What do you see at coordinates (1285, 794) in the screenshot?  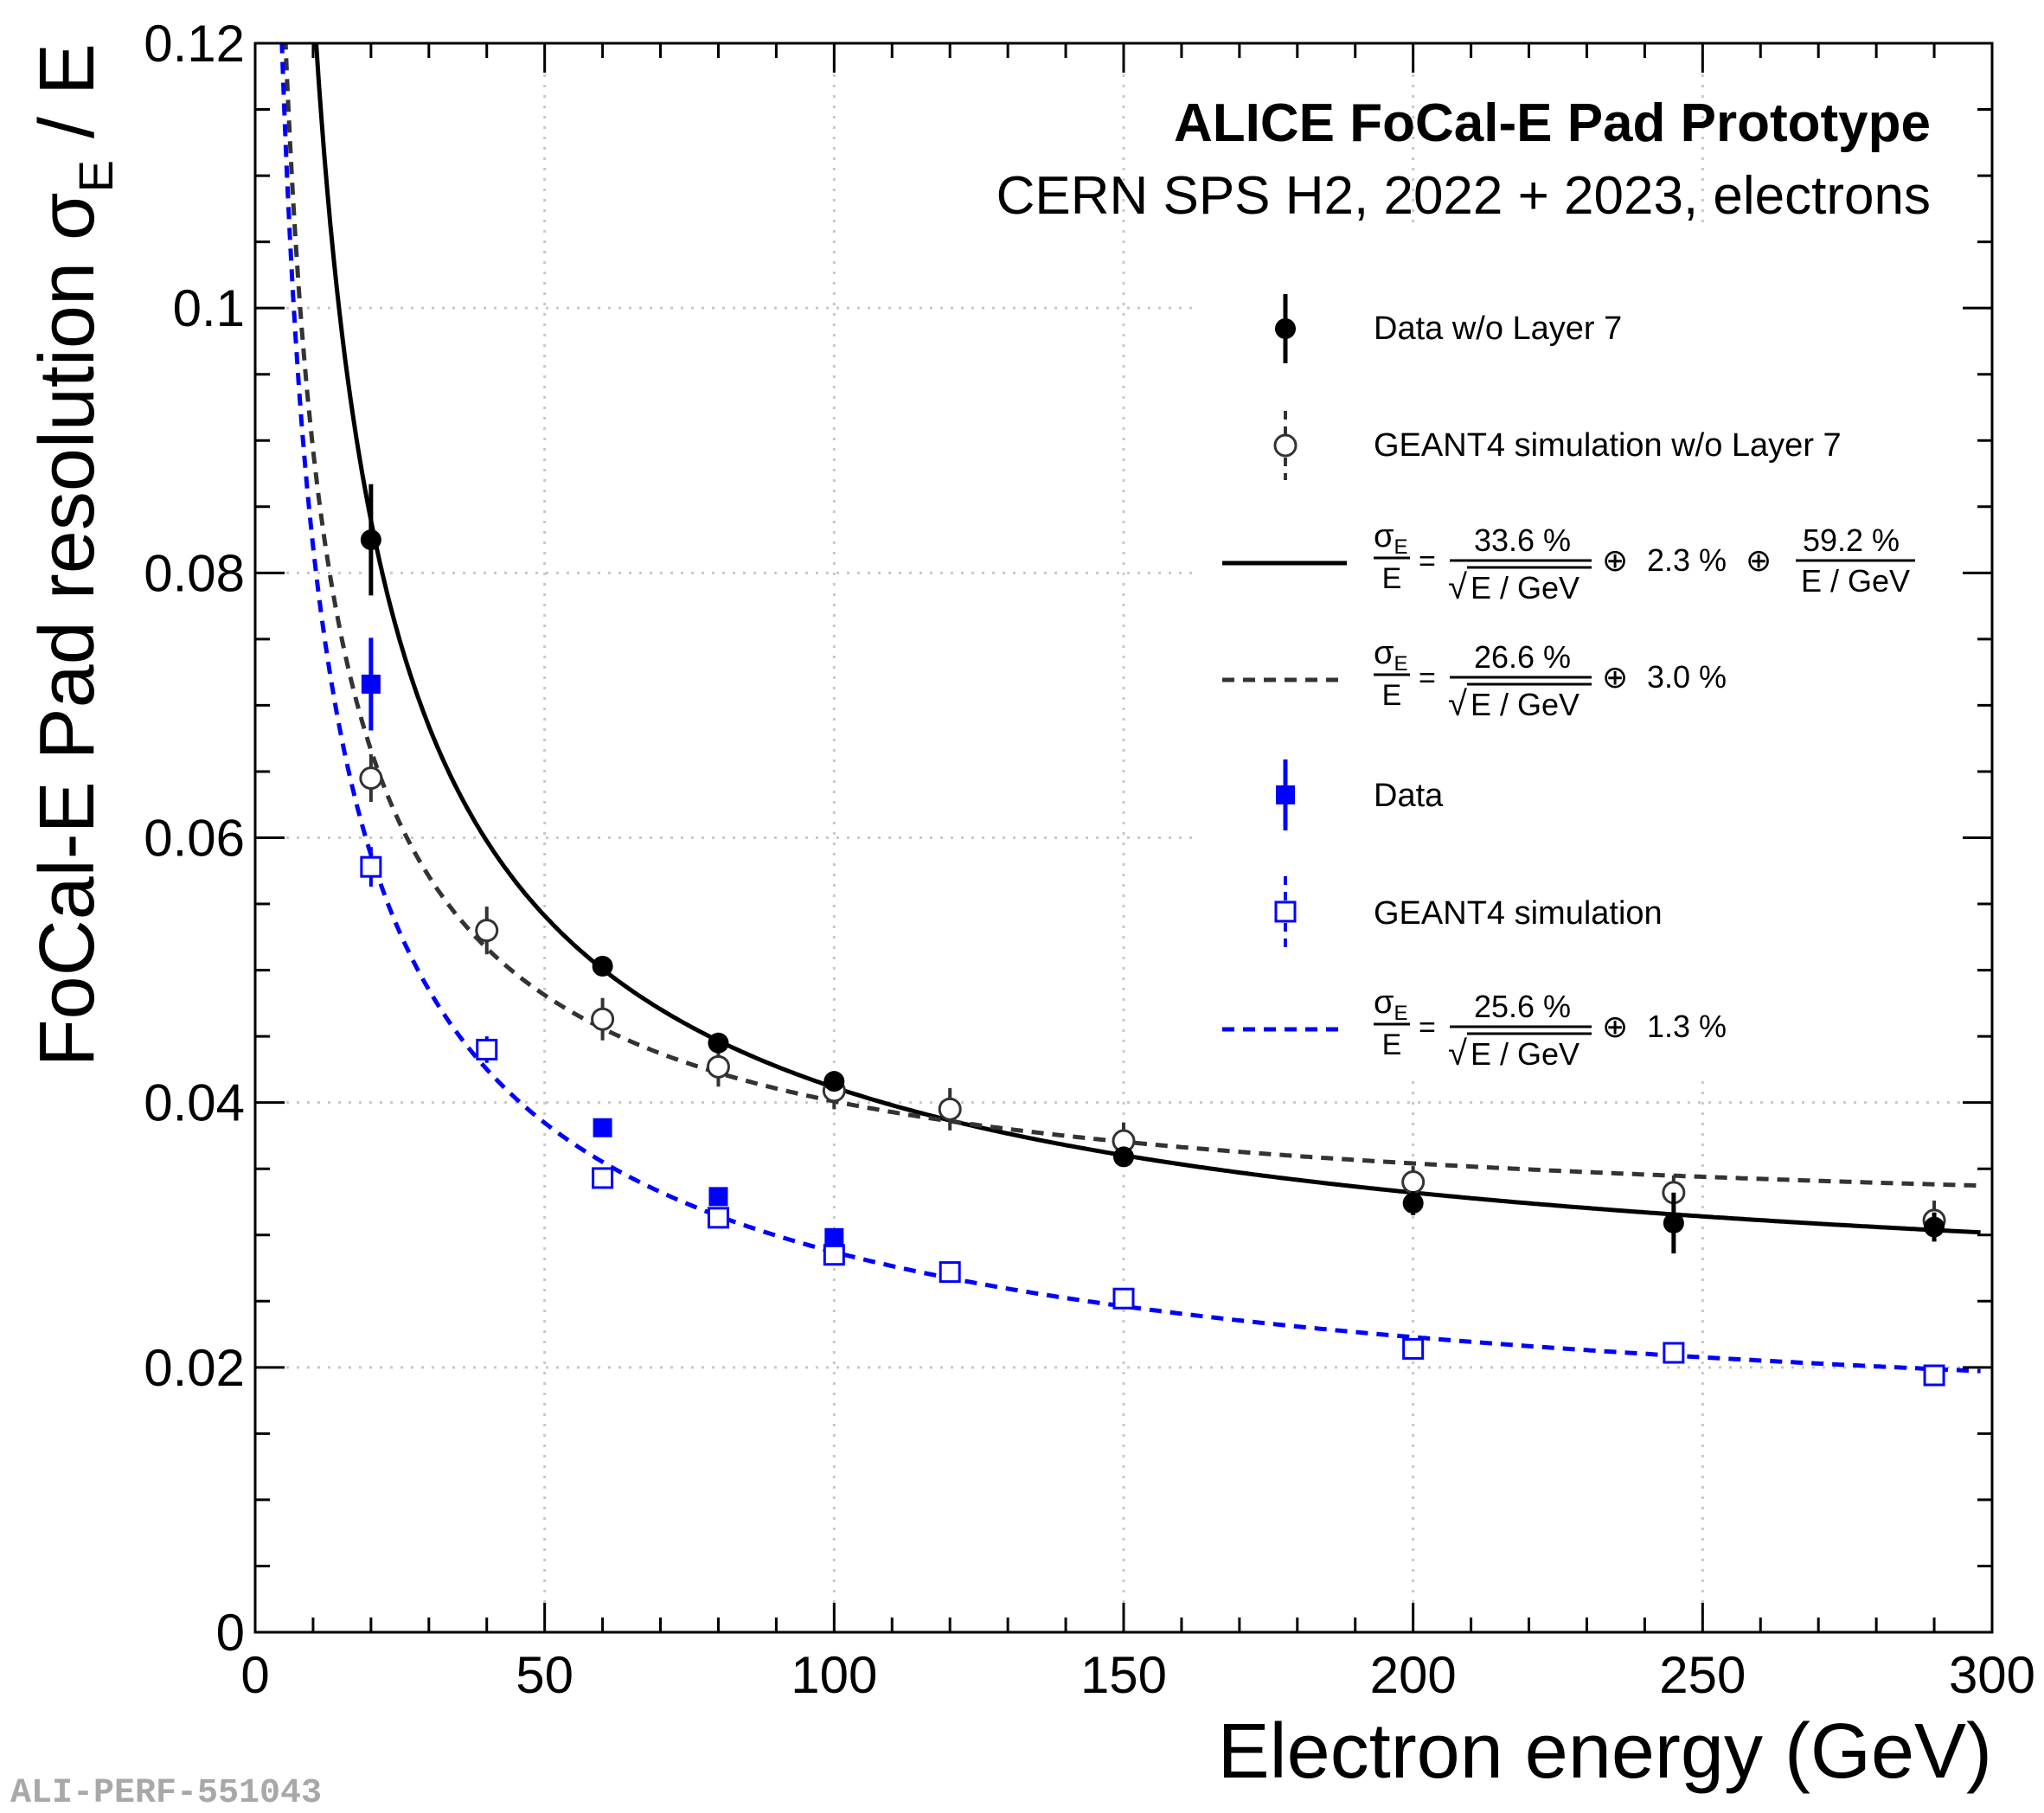 I see `legend-marker-filled-square` at bounding box center [1285, 794].